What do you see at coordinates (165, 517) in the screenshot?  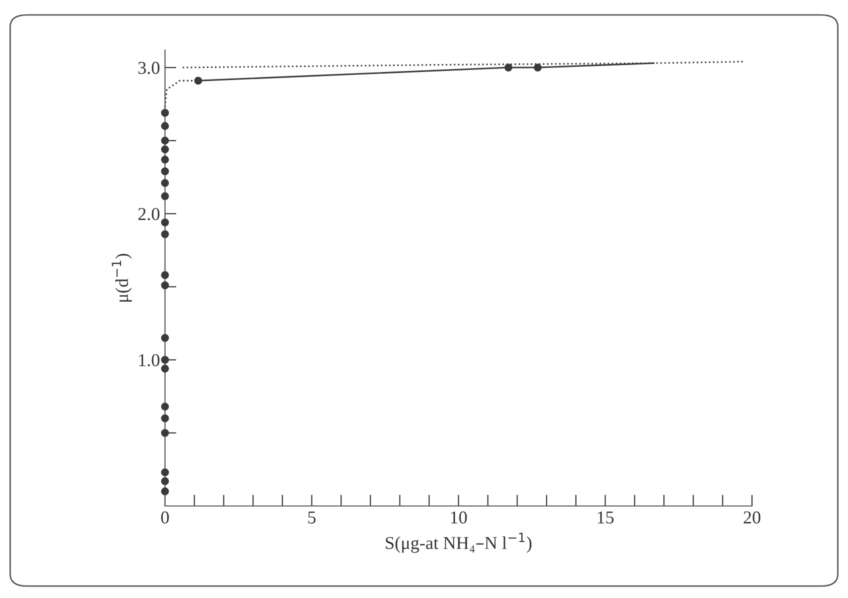 I see `x-tick-label: 0` at bounding box center [165, 517].